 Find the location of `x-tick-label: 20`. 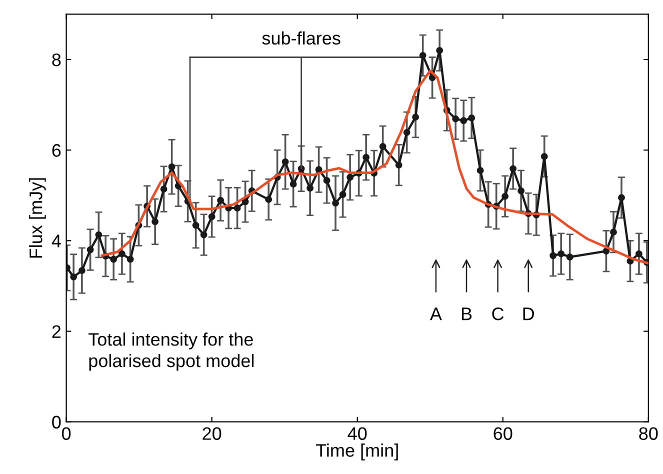

x-tick-label: 20 is located at coordinates (212, 433).